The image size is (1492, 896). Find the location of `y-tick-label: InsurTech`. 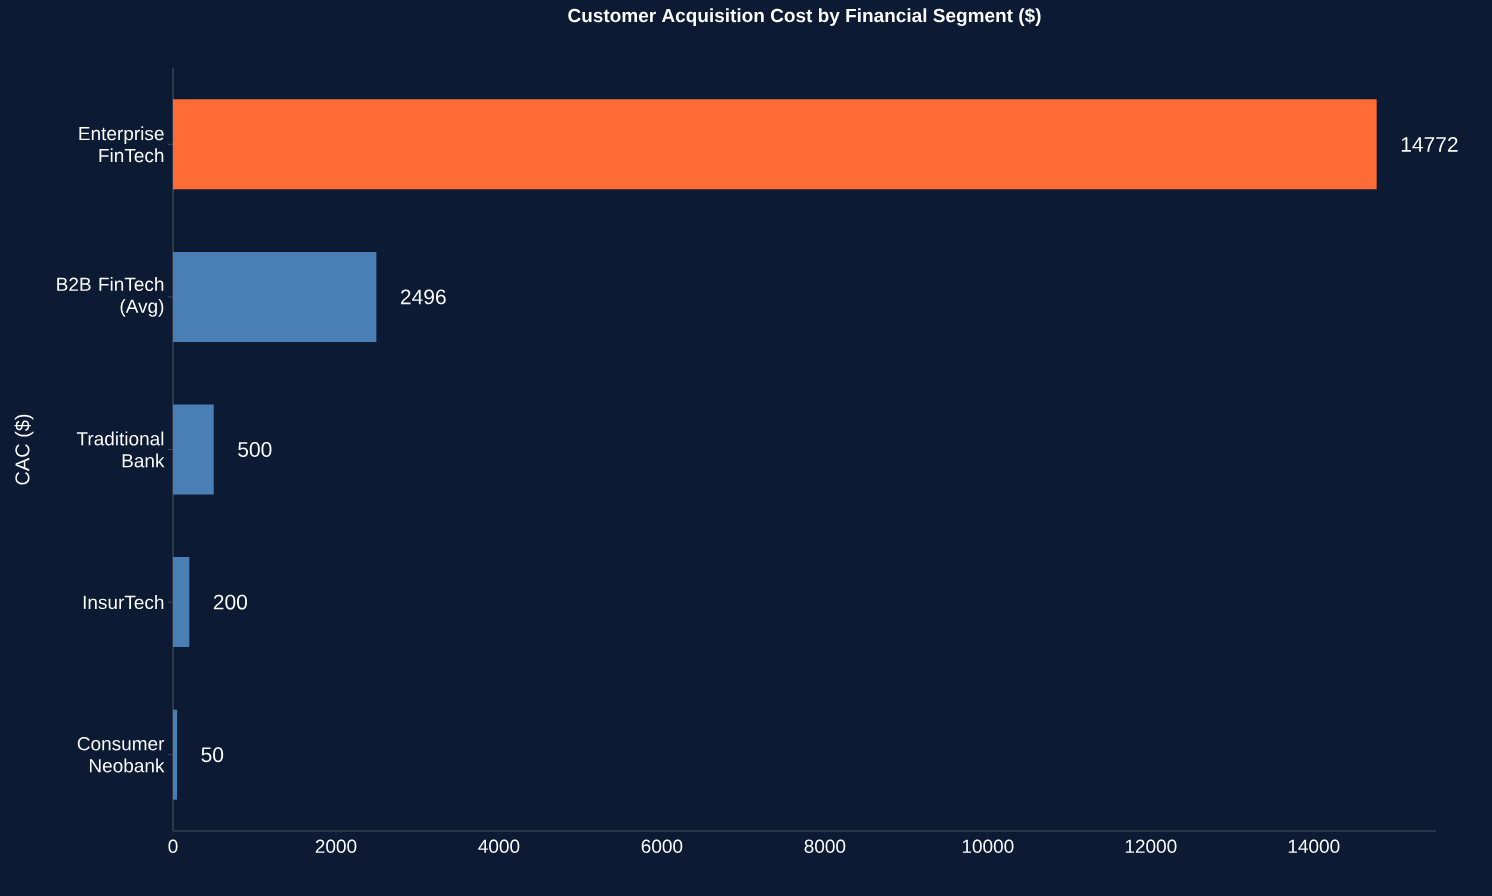

y-tick-label: InsurTech is located at coordinates (123, 602).